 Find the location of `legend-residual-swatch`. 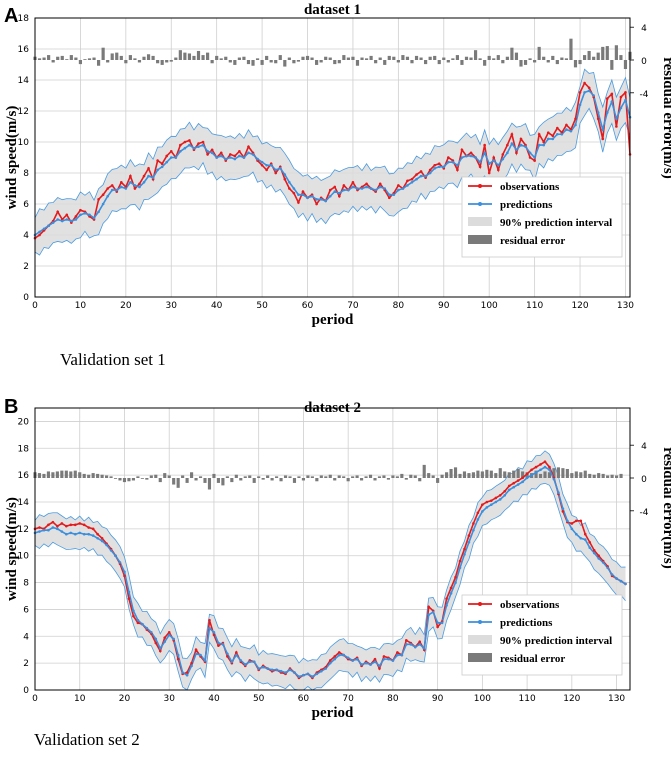

legend-residual-swatch is located at coordinates (480, 239).